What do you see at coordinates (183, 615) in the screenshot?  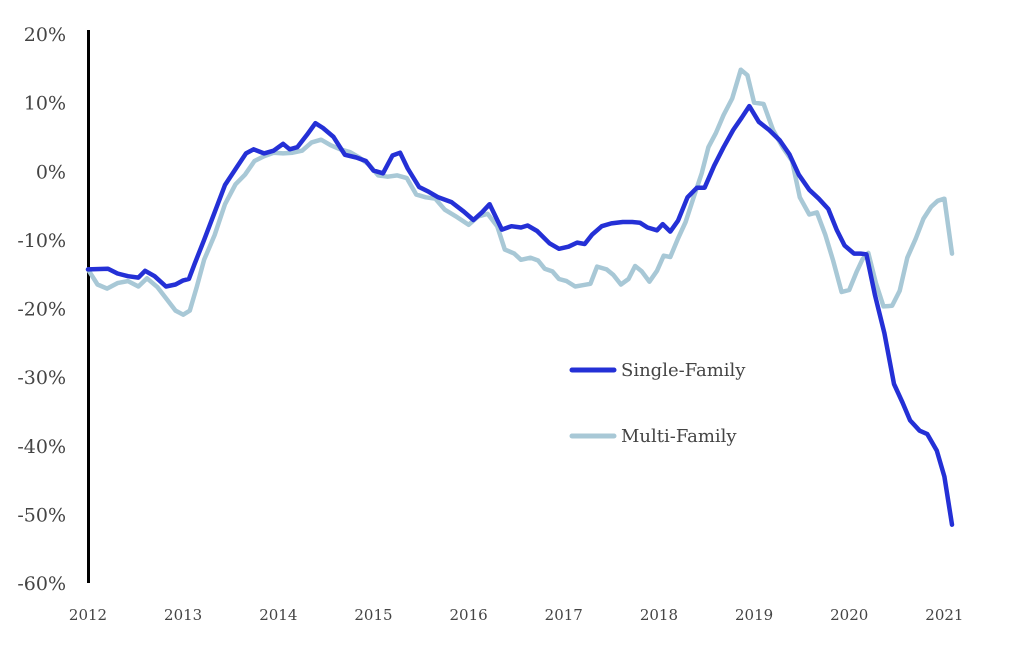 I see `x-tick-label: 2013` at bounding box center [183, 615].